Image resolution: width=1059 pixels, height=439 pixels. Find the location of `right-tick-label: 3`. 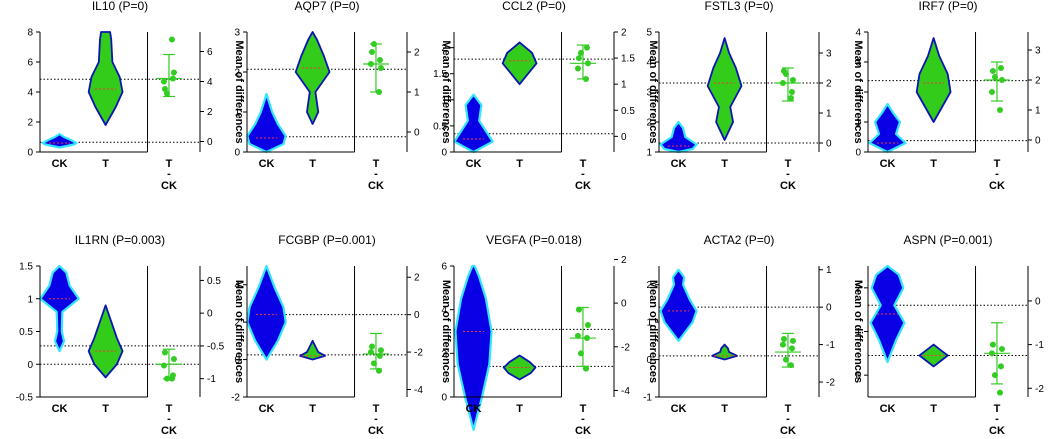

right-tick-label: 3 is located at coordinates (1038, 51).